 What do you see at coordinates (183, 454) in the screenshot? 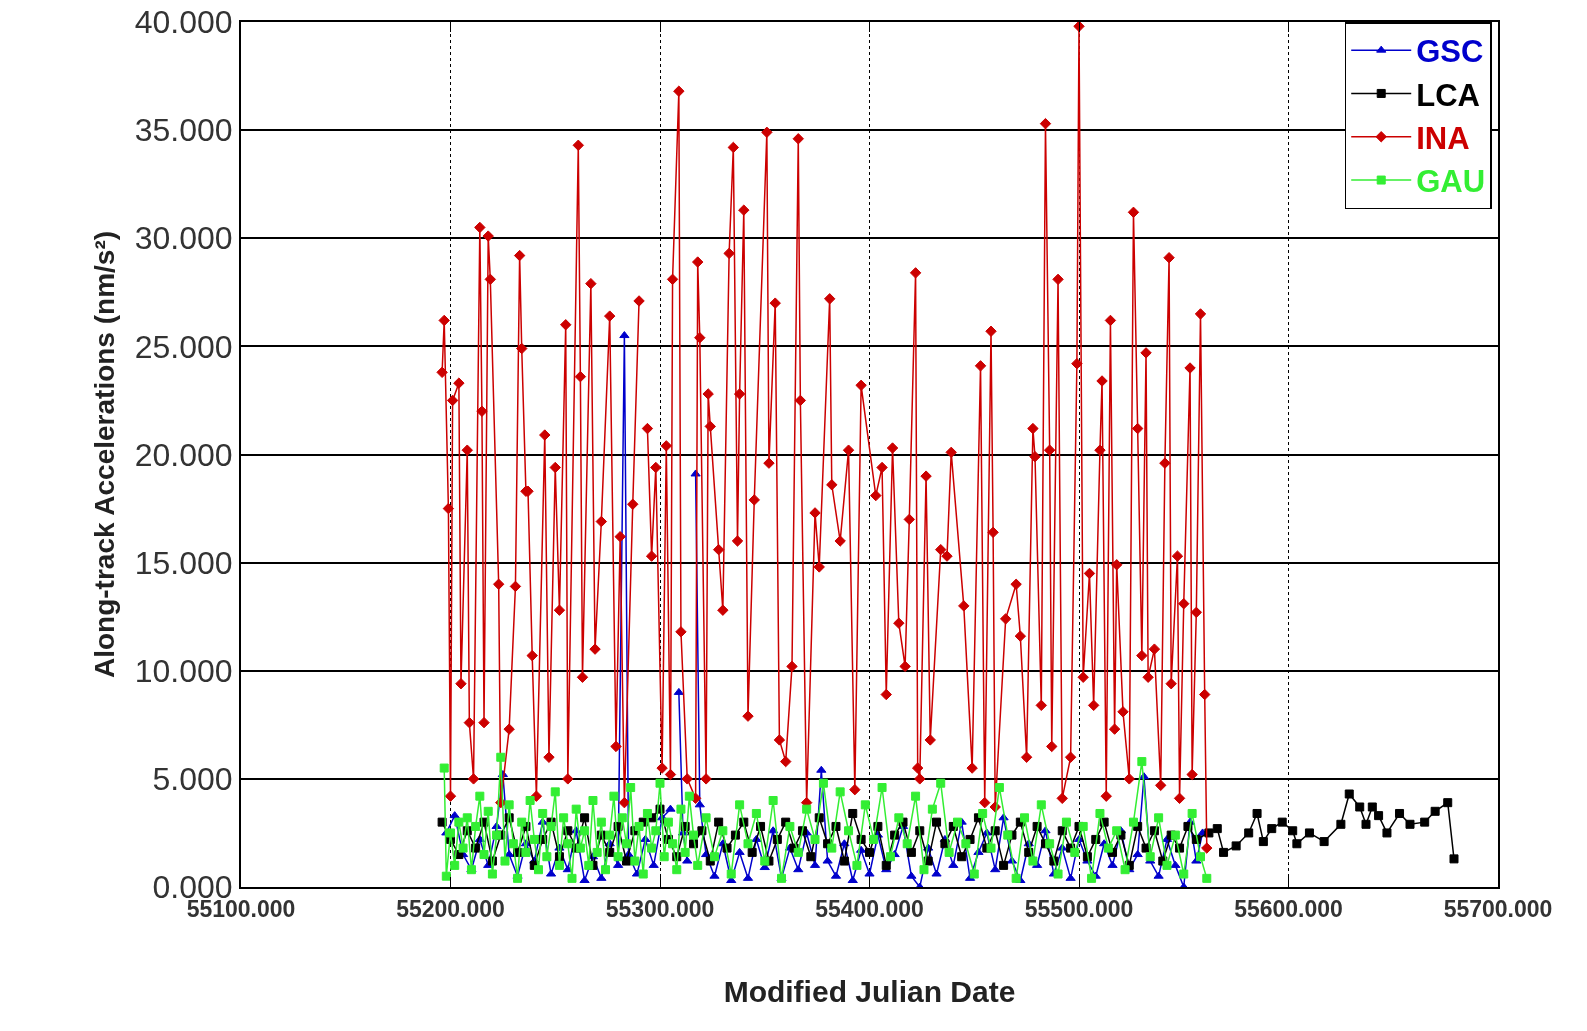
I see `y-tick-label: 20.000` at bounding box center [183, 454].